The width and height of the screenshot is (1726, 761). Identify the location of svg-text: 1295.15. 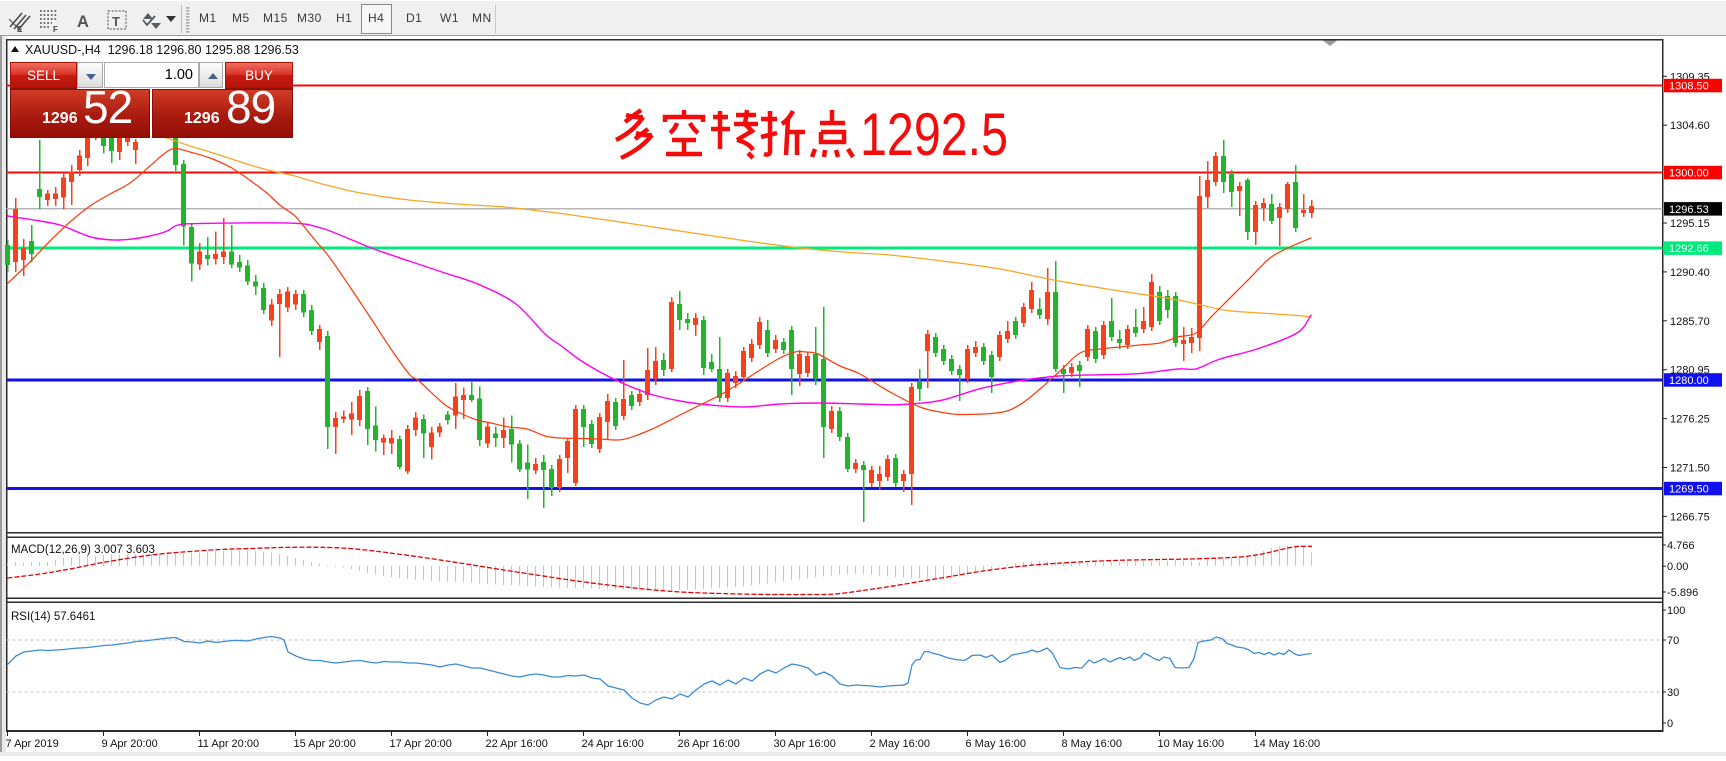
(1690, 224).